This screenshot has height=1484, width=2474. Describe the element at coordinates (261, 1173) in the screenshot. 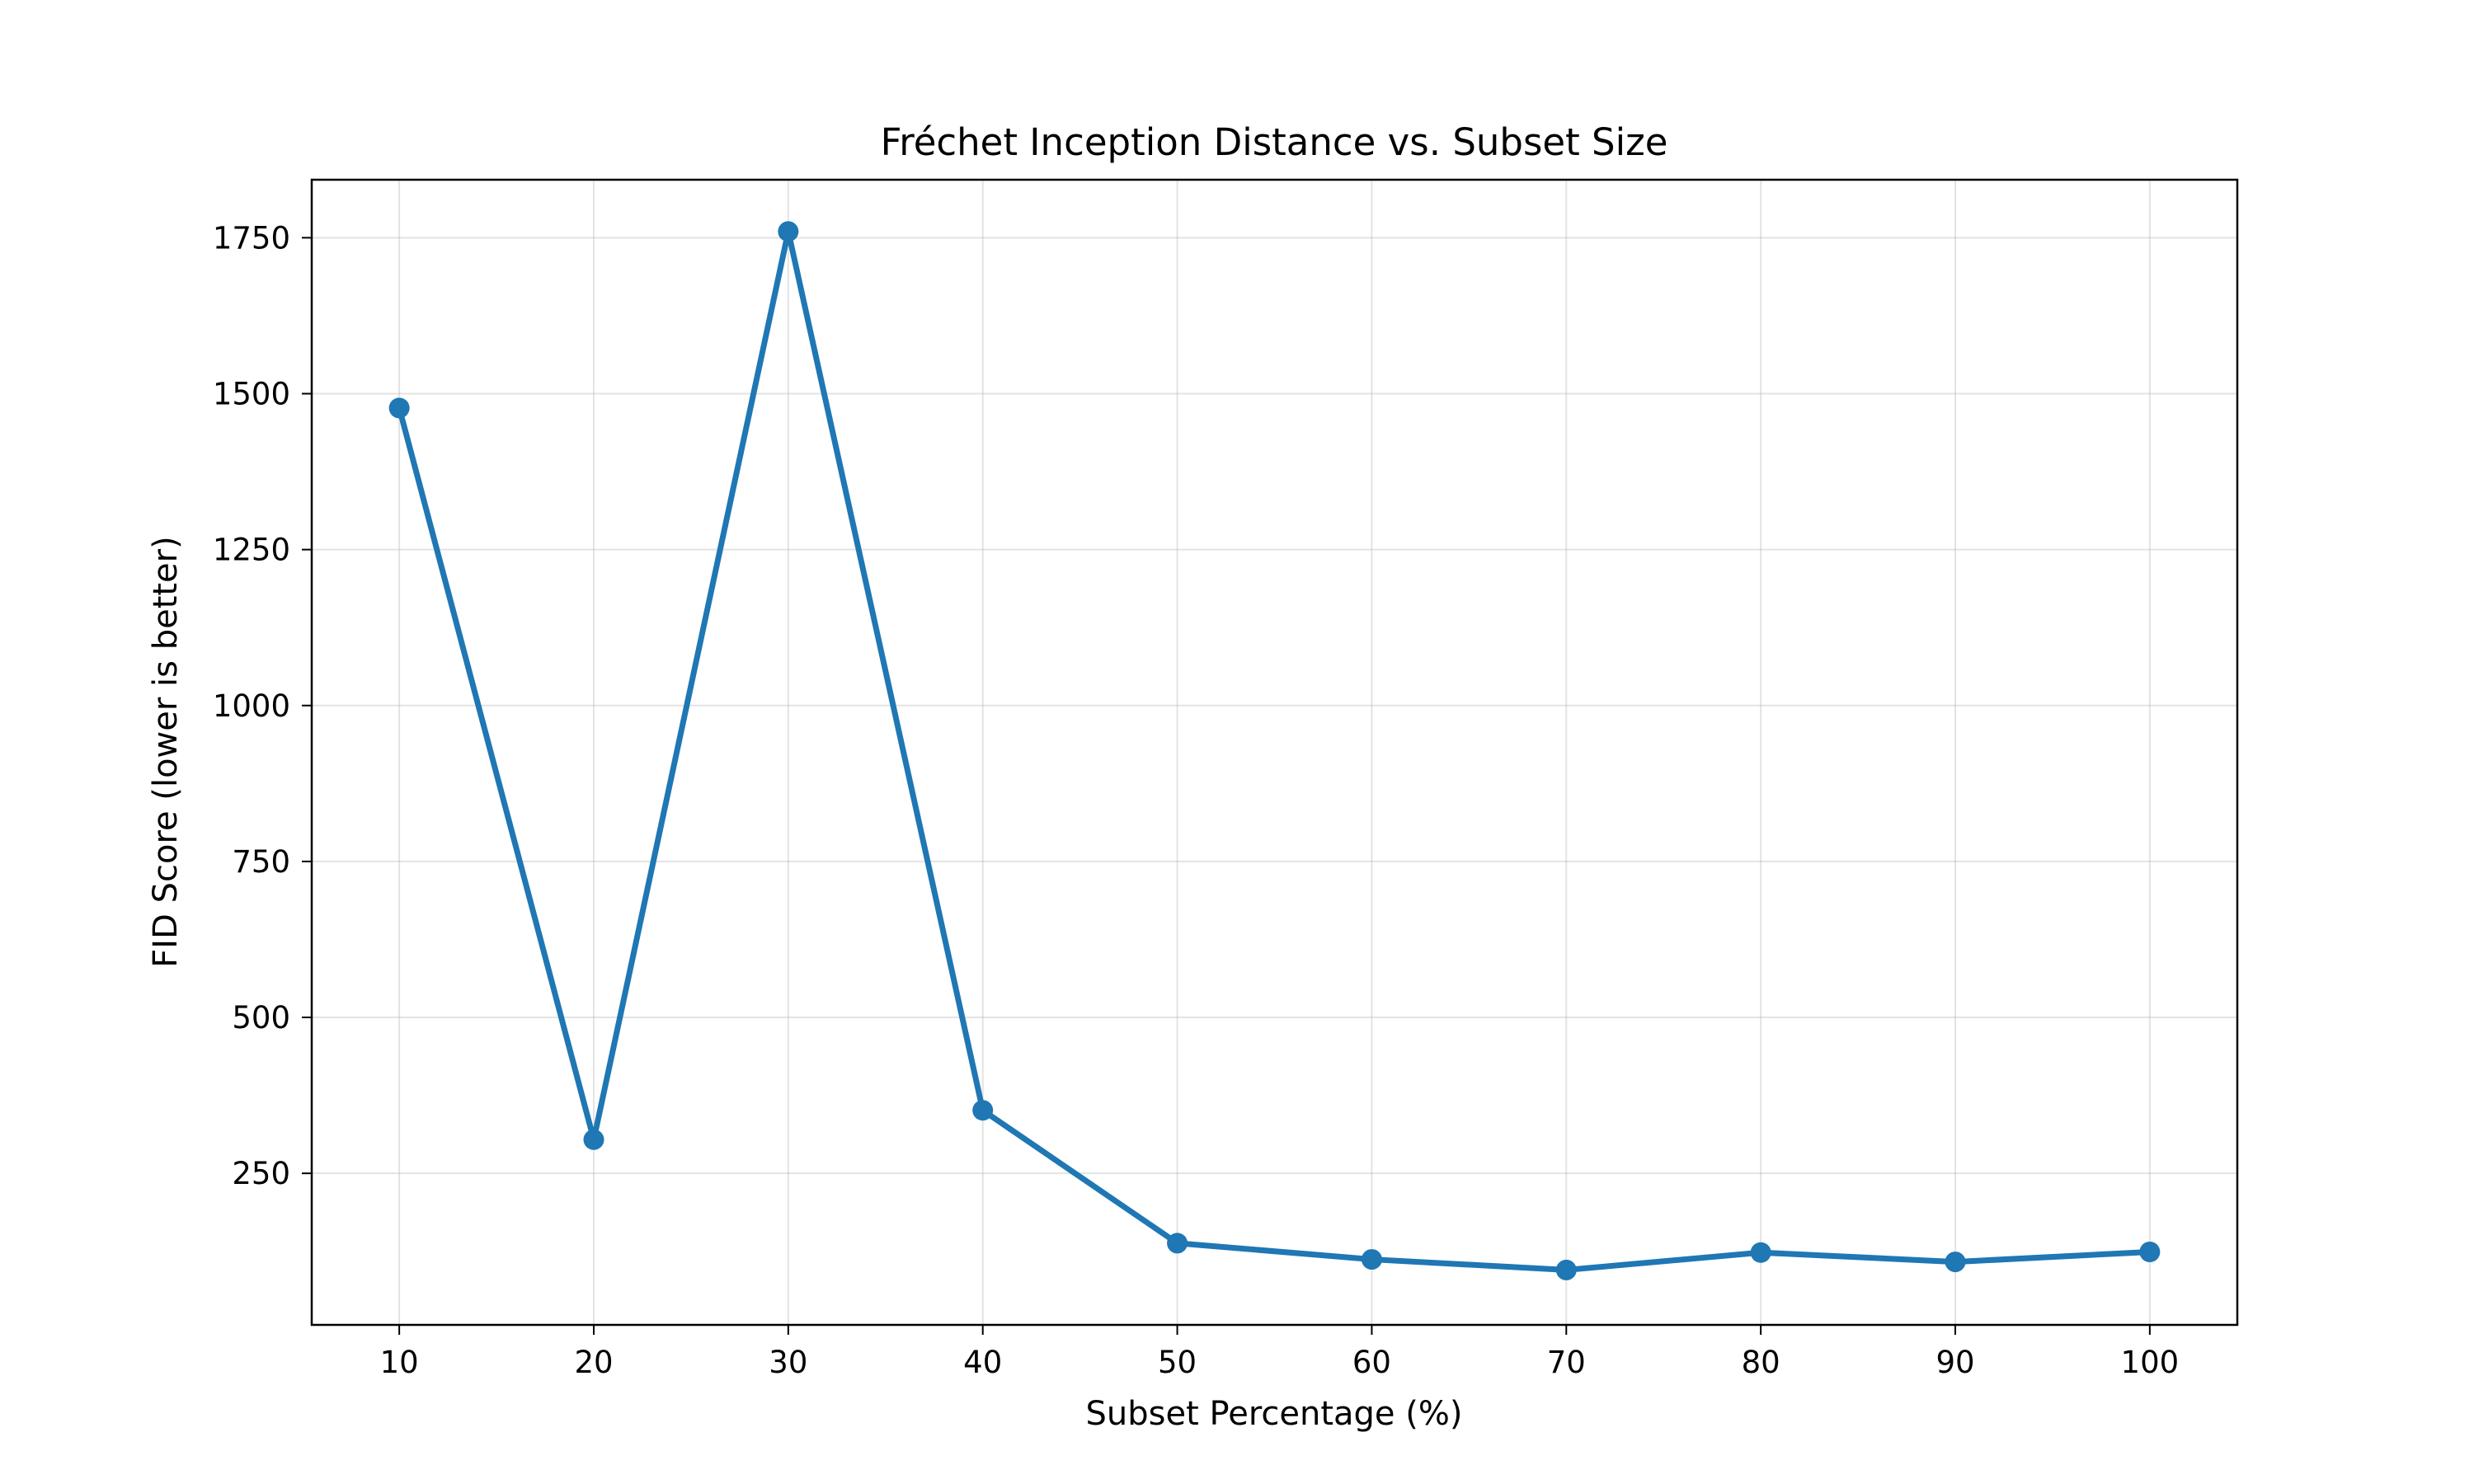

I see `y-tick-label: 250` at that location.